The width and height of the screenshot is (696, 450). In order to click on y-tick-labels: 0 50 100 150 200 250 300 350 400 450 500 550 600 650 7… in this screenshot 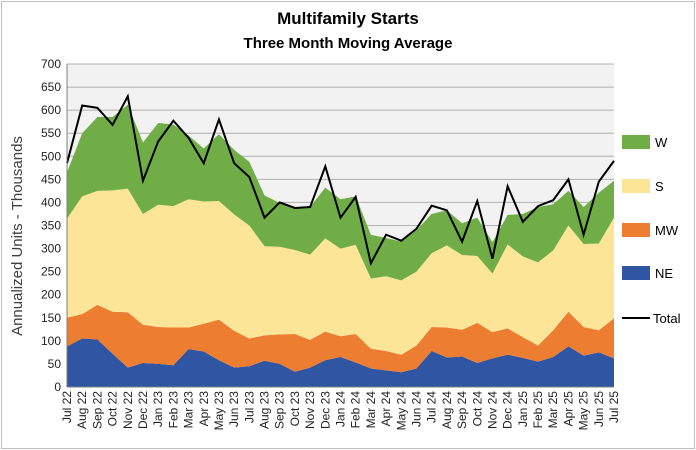, I will do `click(51, 225)`.